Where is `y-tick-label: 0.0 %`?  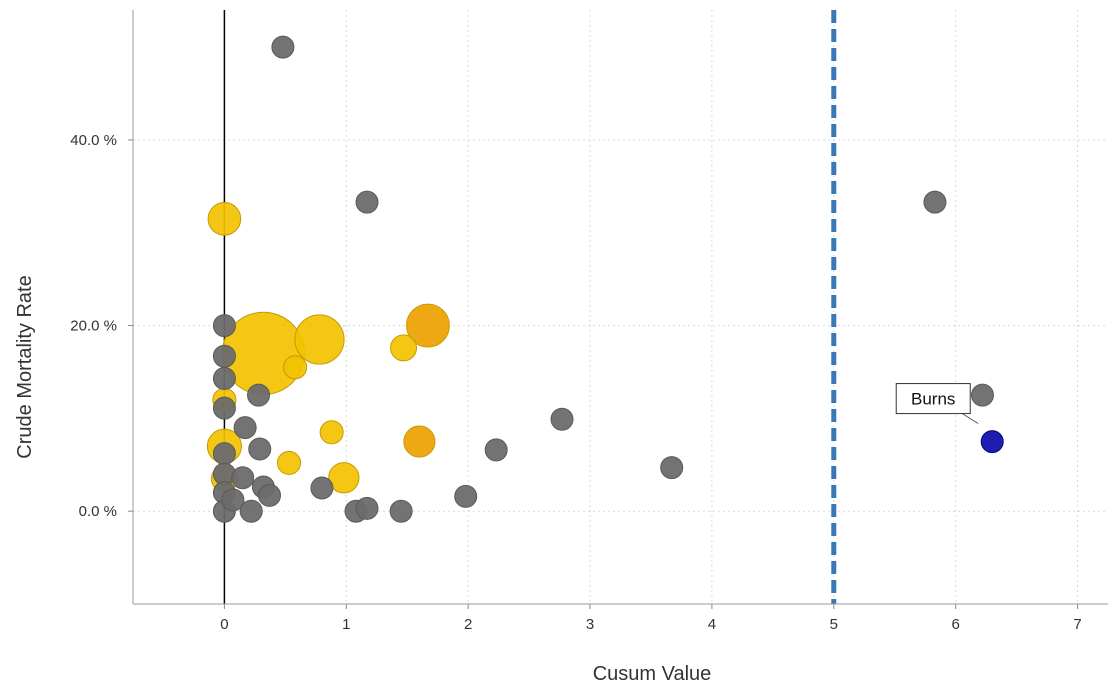 y-tick-label: 0.0 % is located at coordinates (98, 511).